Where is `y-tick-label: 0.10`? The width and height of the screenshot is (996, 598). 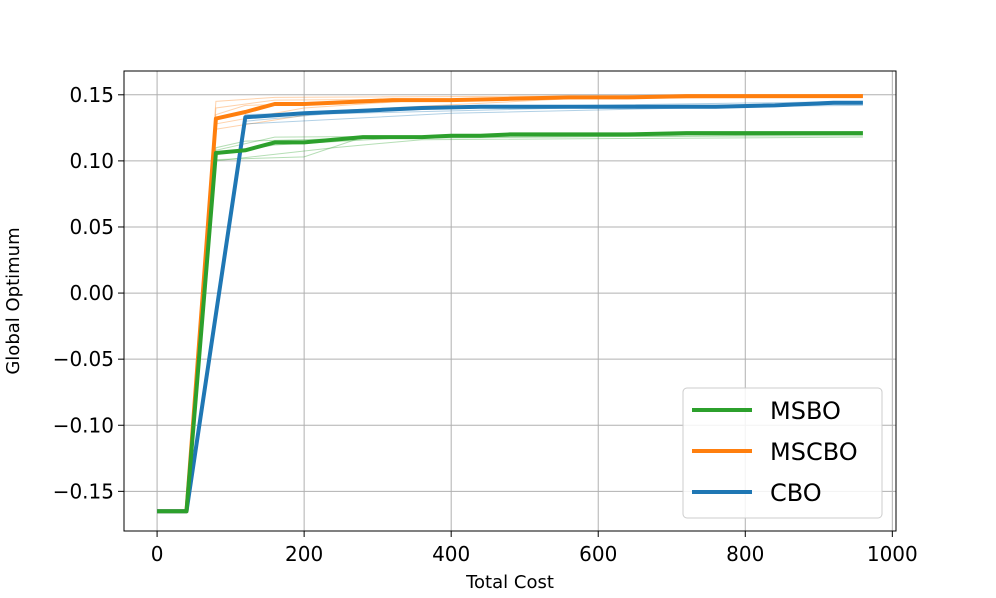
y-tick-label: 0.10 is located at coordinates (91, 161).